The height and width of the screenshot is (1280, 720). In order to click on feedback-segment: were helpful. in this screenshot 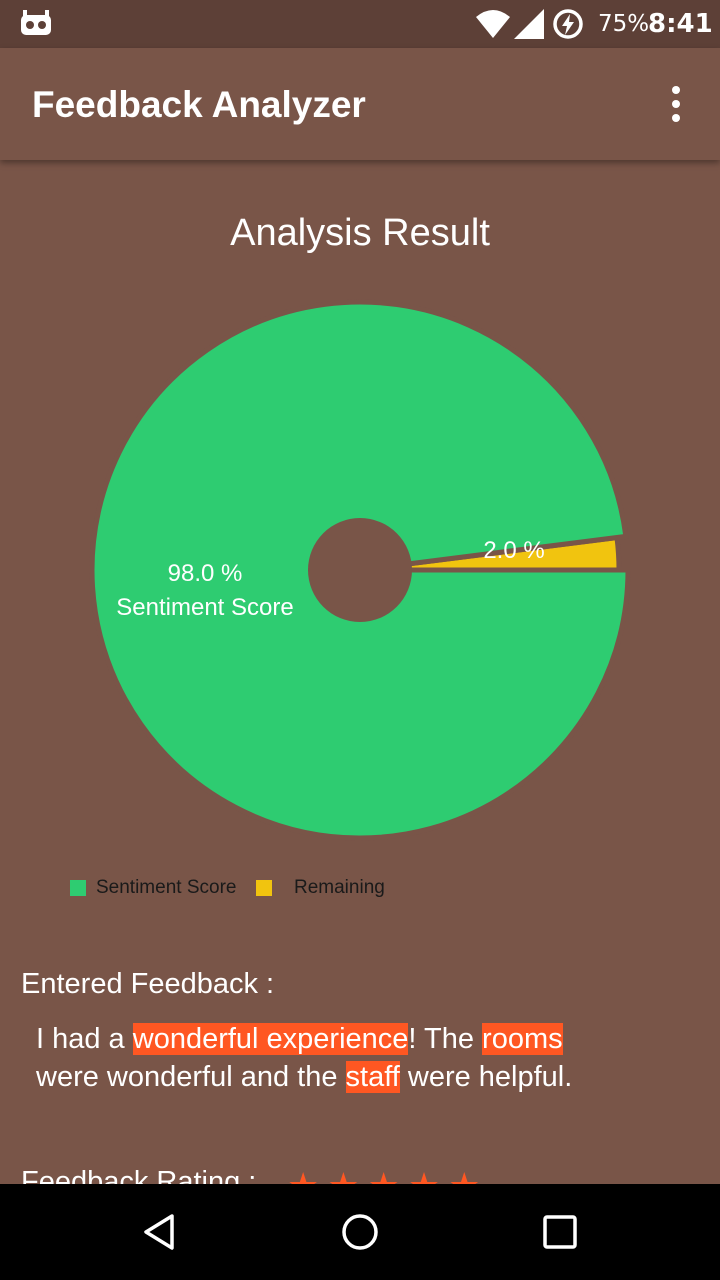, I will do `click(486, 1077)`.